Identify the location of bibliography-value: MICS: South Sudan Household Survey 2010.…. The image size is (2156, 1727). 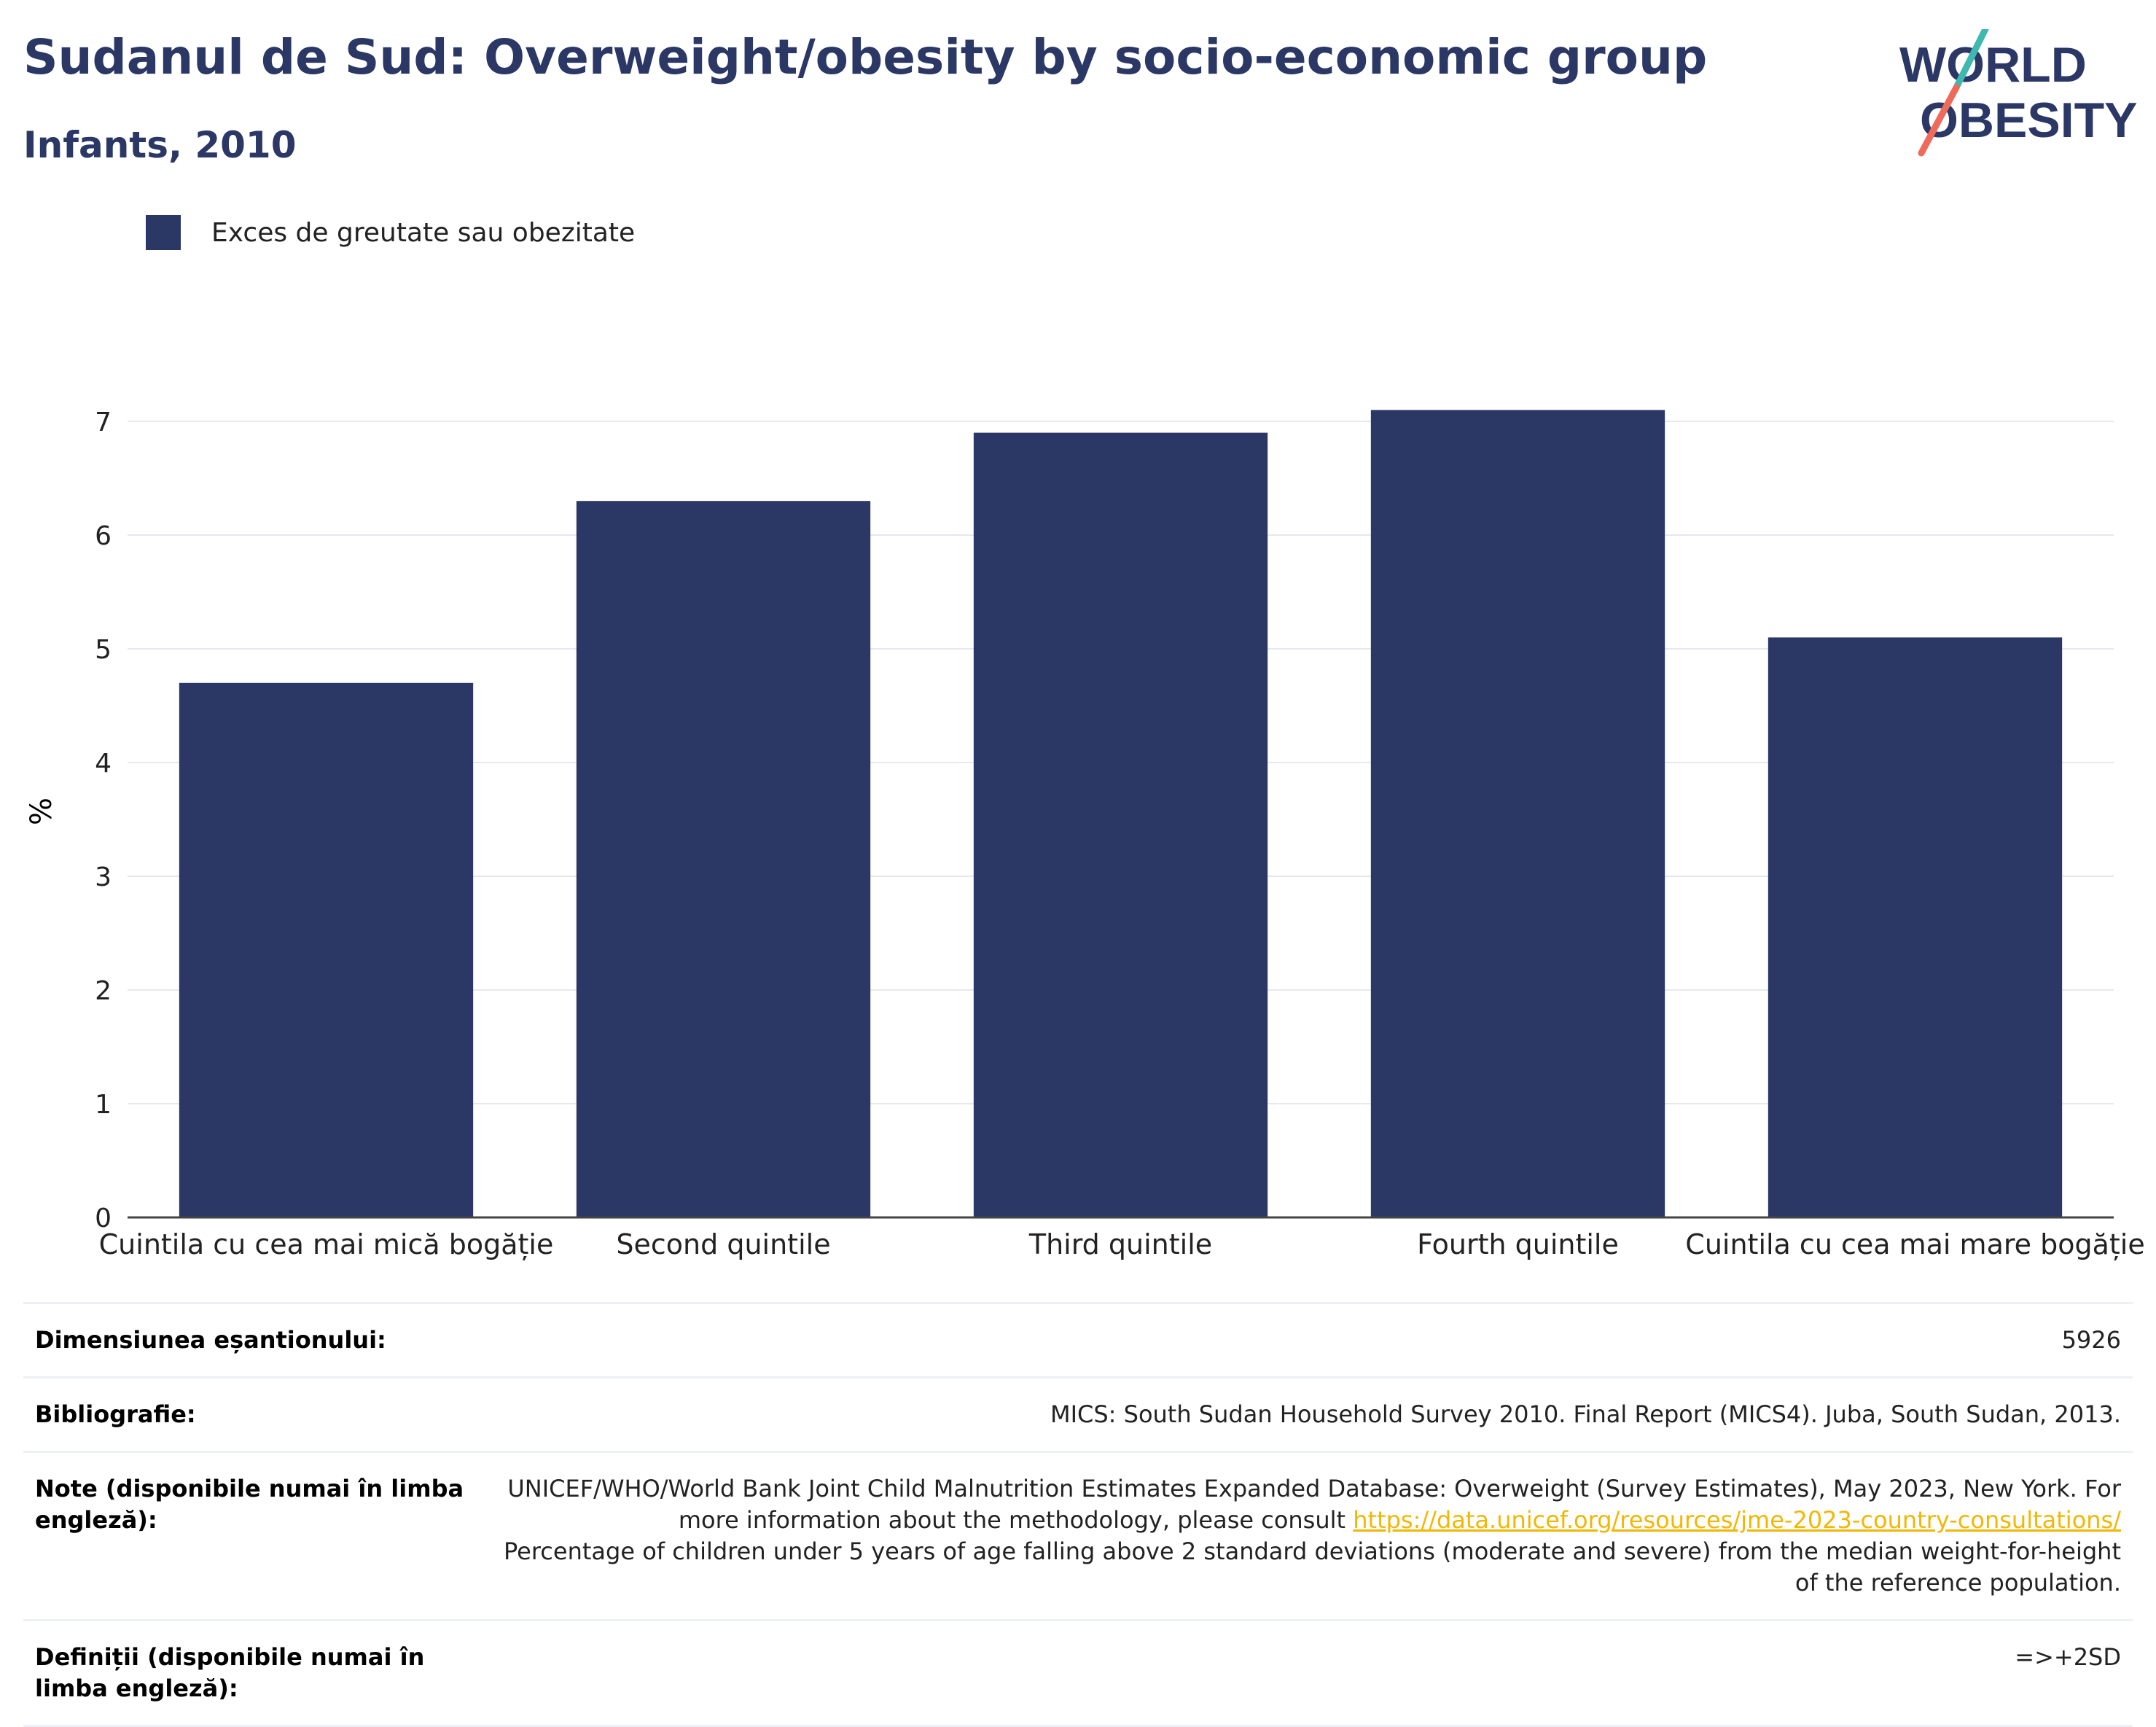
(1586, 1414).